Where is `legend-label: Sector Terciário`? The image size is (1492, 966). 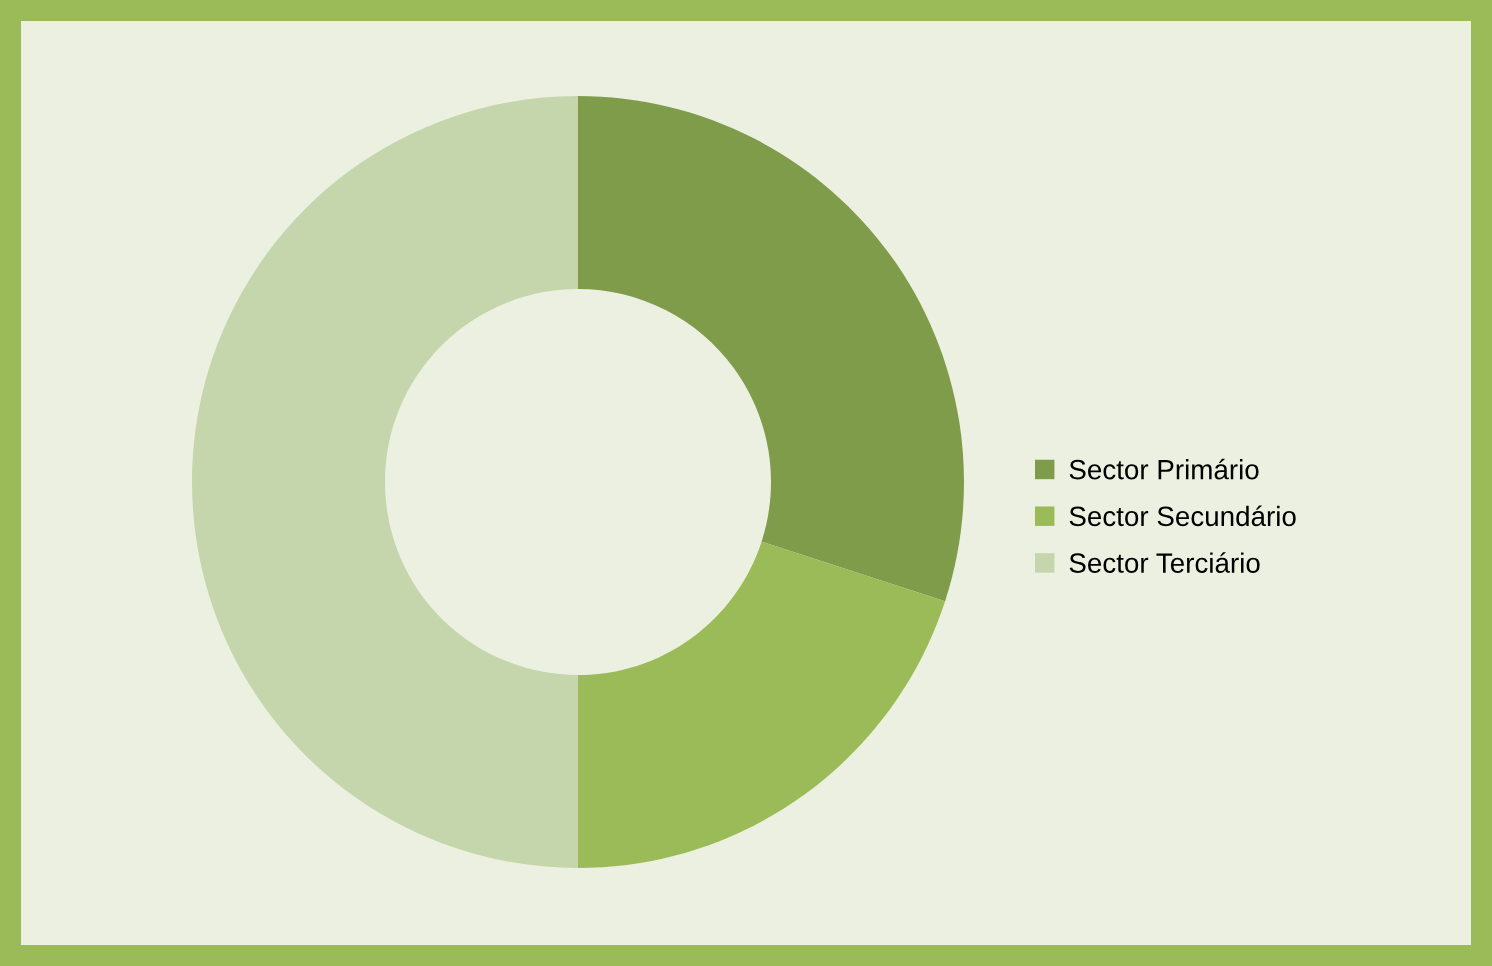 legend-label: Sector Terciário is located at coordinates (1164, 562).